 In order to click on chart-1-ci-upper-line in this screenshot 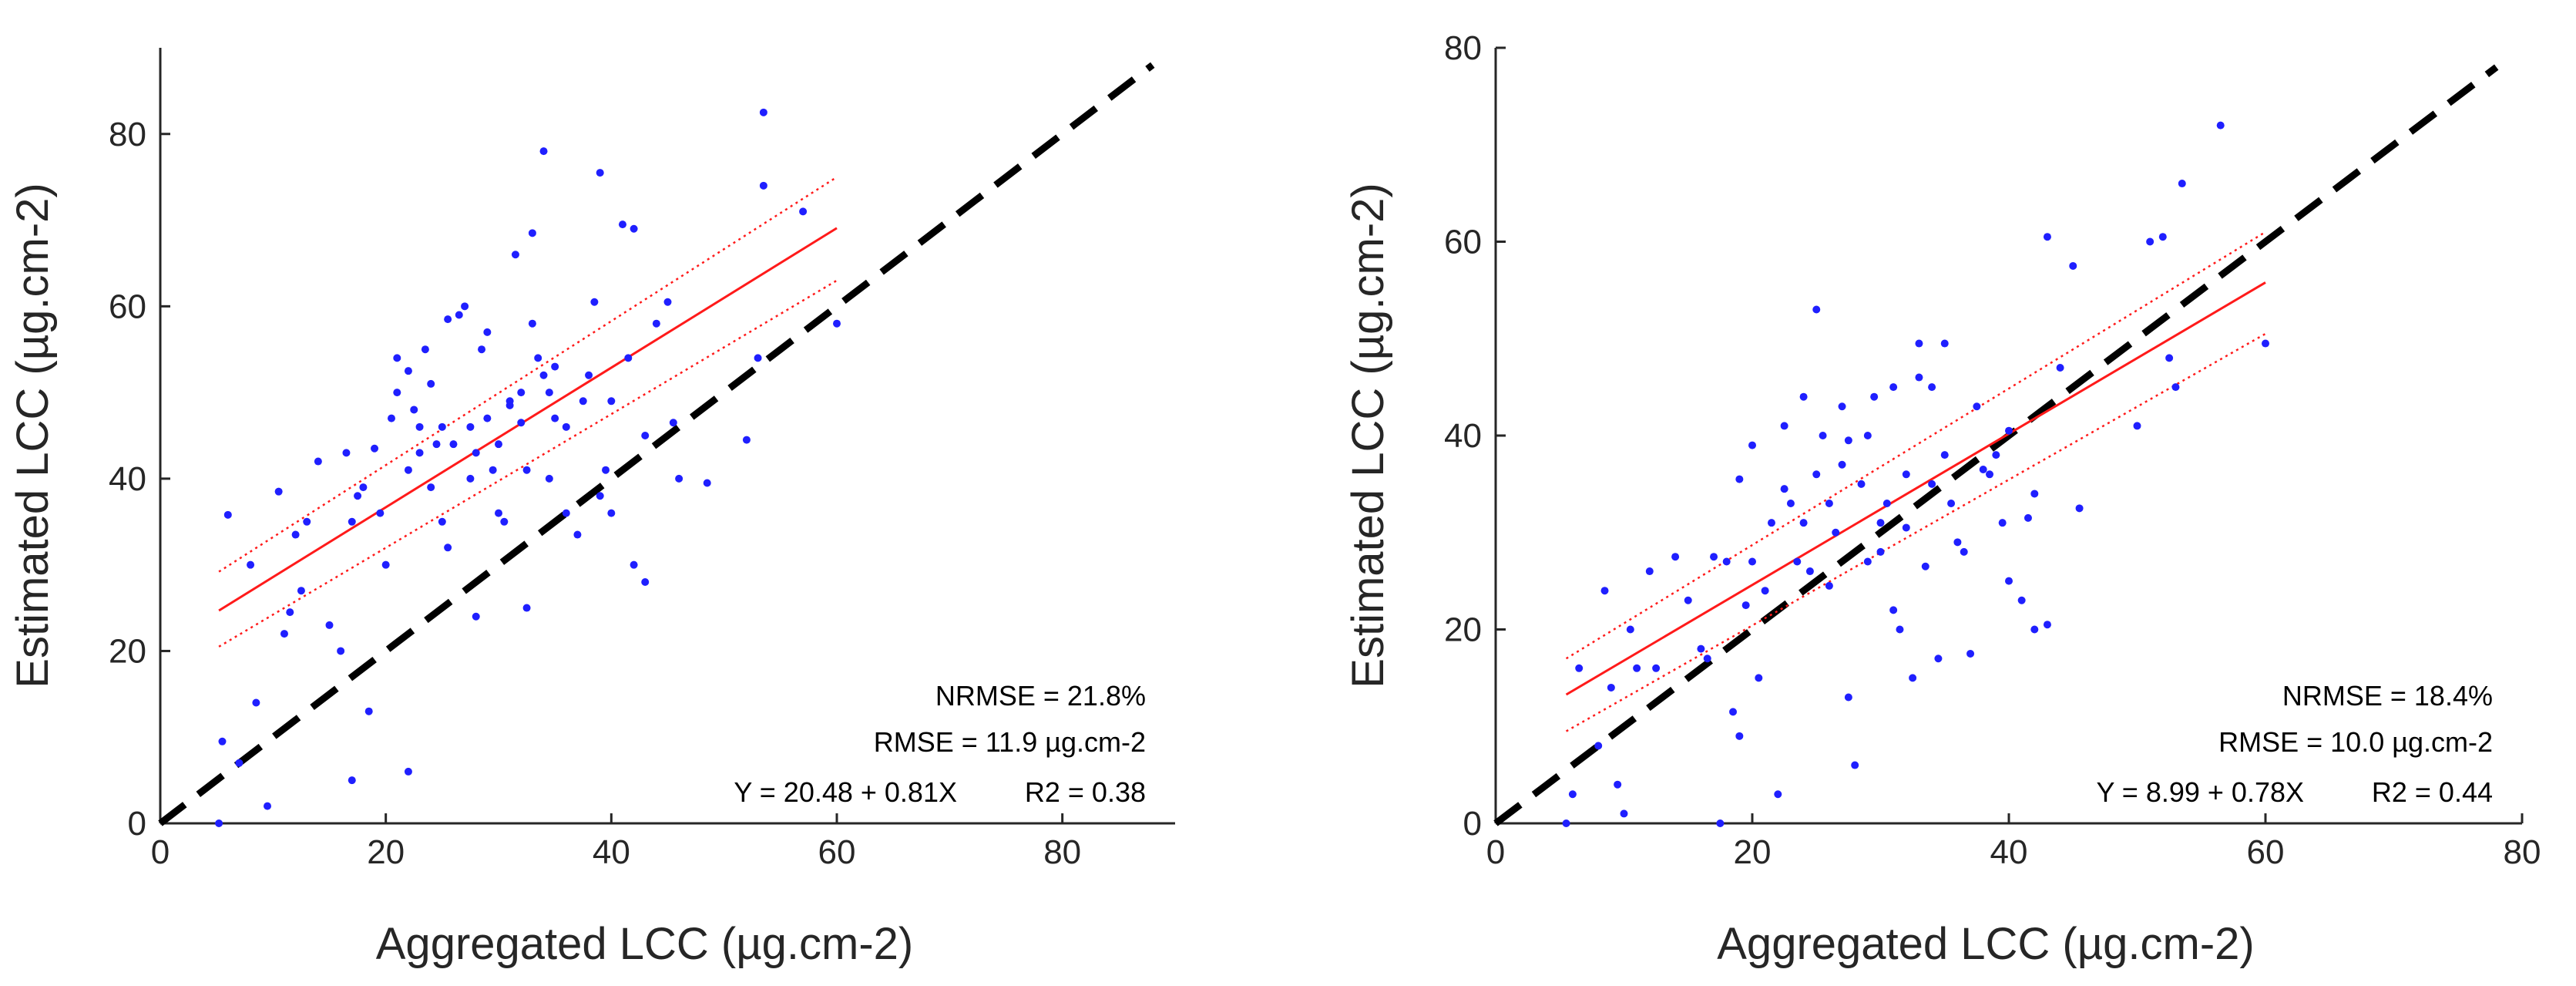, I will do `click(528, 374)`.